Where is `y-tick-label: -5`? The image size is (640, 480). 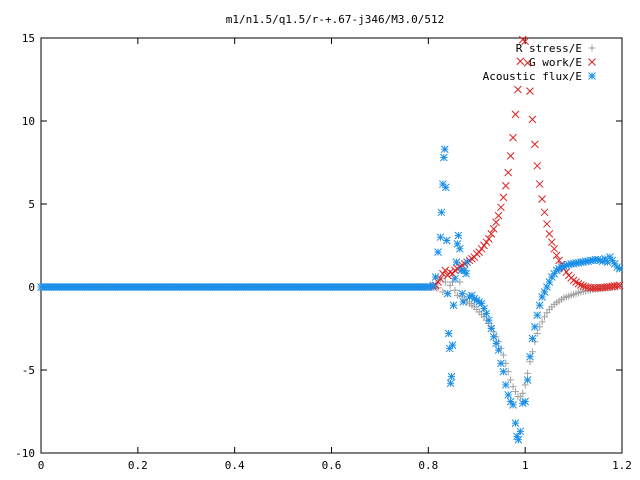 y-tick-label: -5 is located at coordinates (28, 370).